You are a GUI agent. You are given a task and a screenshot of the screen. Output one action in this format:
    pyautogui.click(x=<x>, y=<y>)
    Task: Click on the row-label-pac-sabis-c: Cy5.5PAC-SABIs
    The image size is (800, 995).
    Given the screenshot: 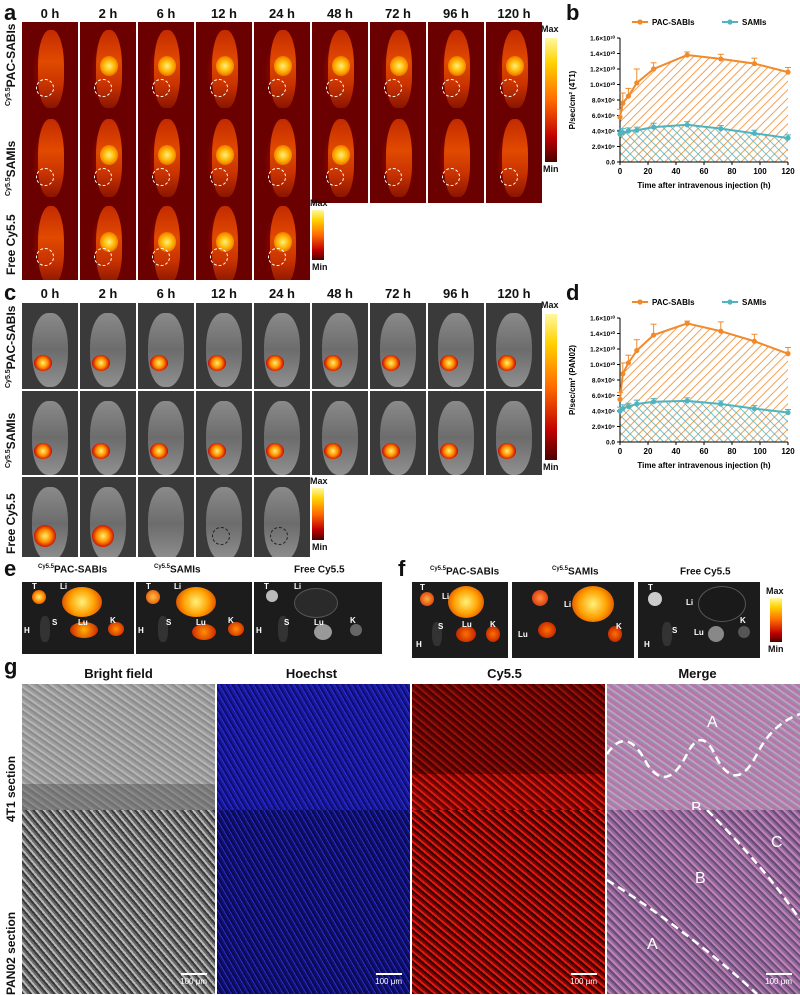 What is the action you would take?
    pyautogui.click(x=11, y=346)
    